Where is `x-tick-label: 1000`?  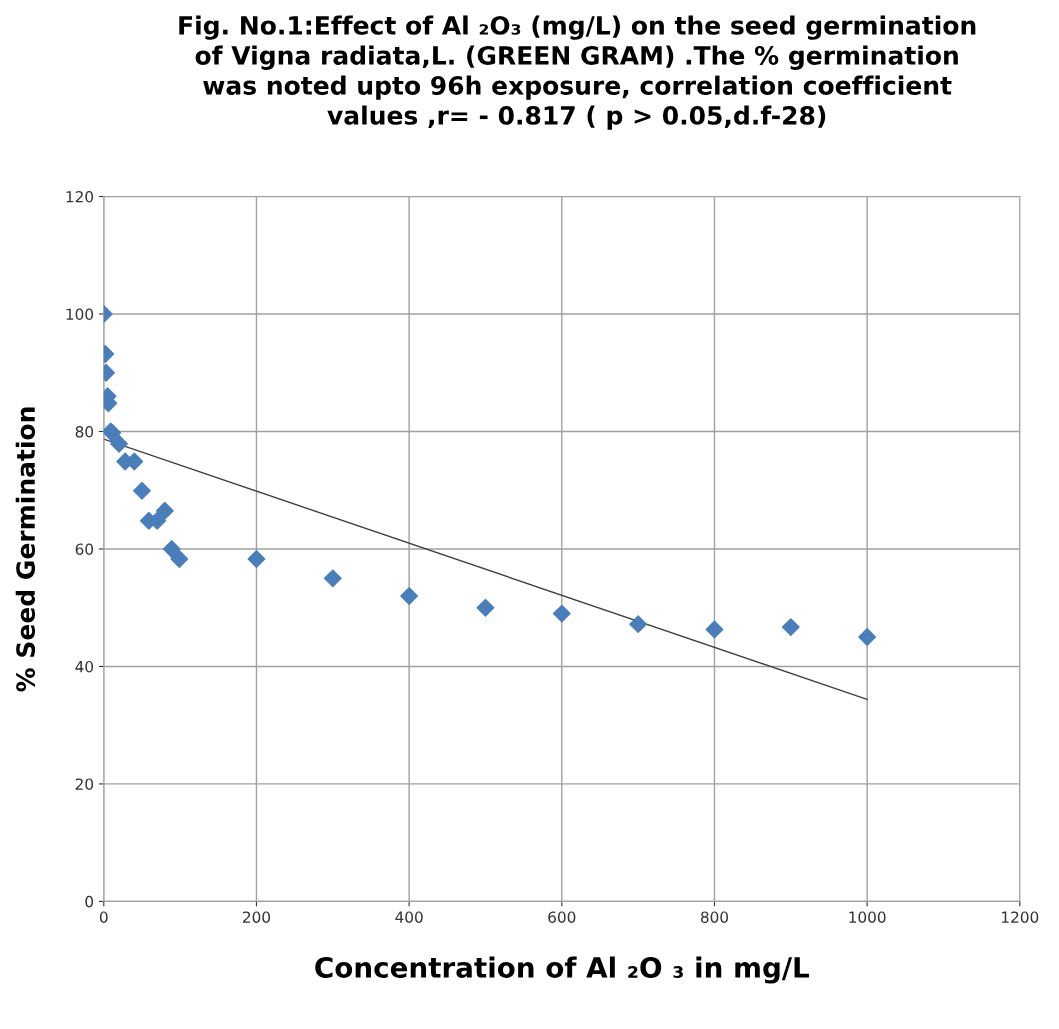 x-tick-label: 1000 is located at coordinates (867, 917).